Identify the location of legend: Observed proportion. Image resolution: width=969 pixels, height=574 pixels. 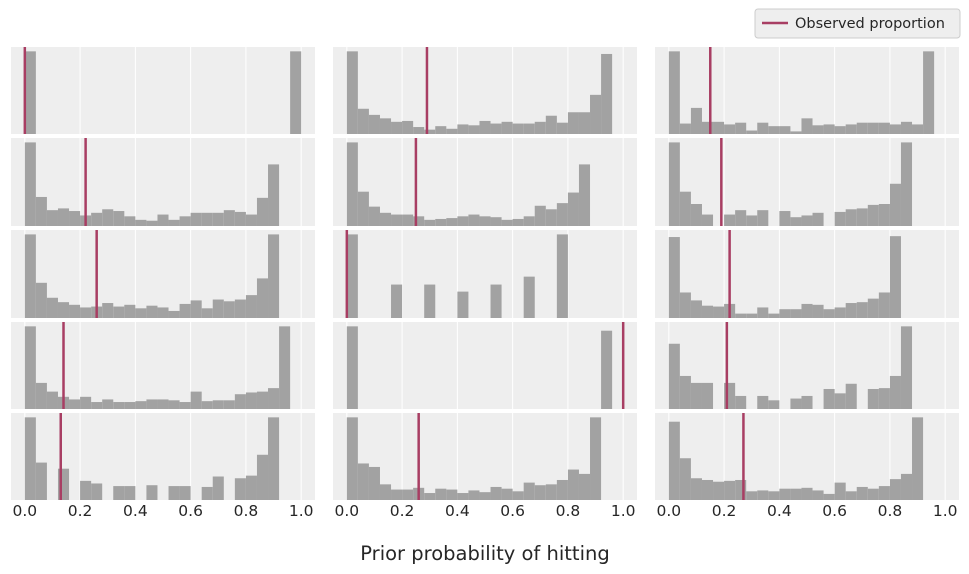
(857, 23).